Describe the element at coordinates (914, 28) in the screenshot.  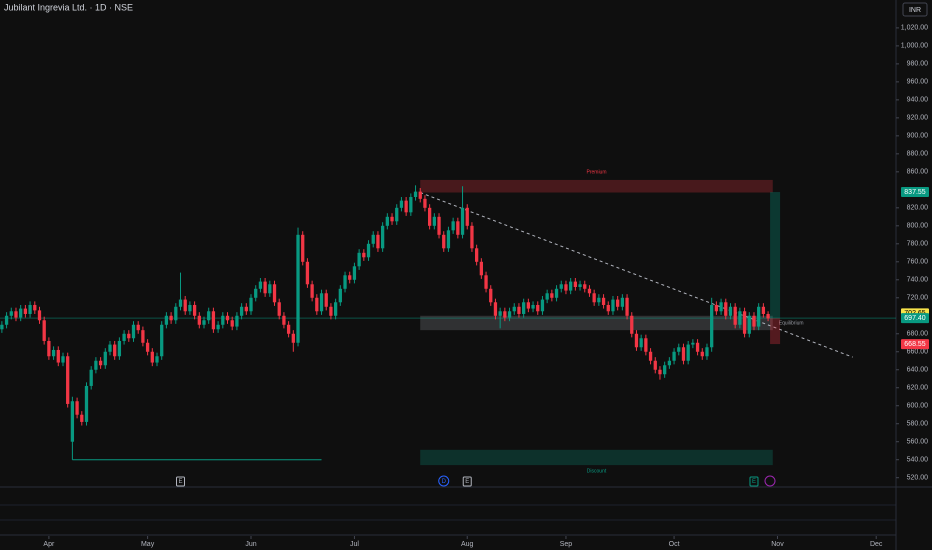
I see `y-tick-label: 1,020.00` at that location.